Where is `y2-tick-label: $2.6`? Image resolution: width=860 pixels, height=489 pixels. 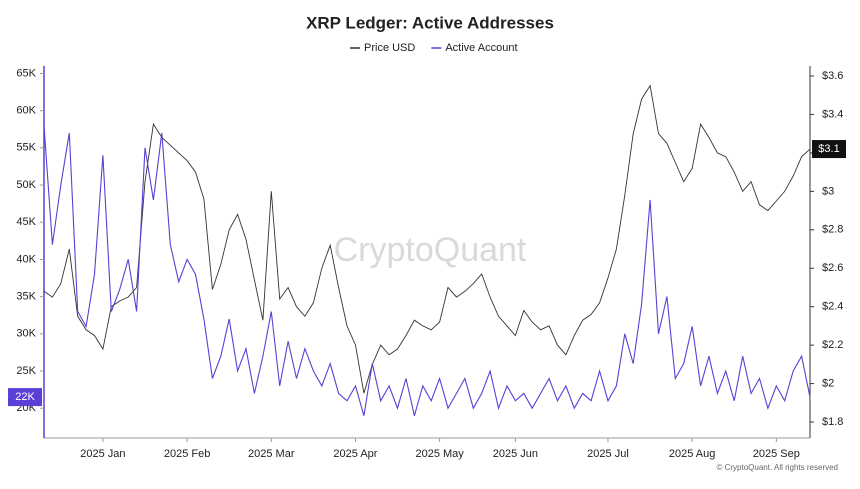 y2-tick-label: $2.6 is located at coordinates (832, 268).